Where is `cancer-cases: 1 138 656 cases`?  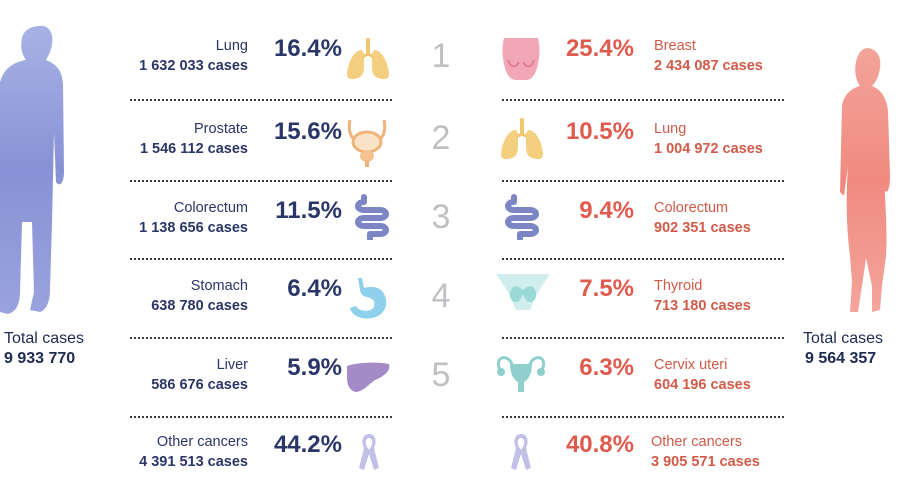
cancer-cases: 1 138 656 cases is located at coordinates (193, 228).